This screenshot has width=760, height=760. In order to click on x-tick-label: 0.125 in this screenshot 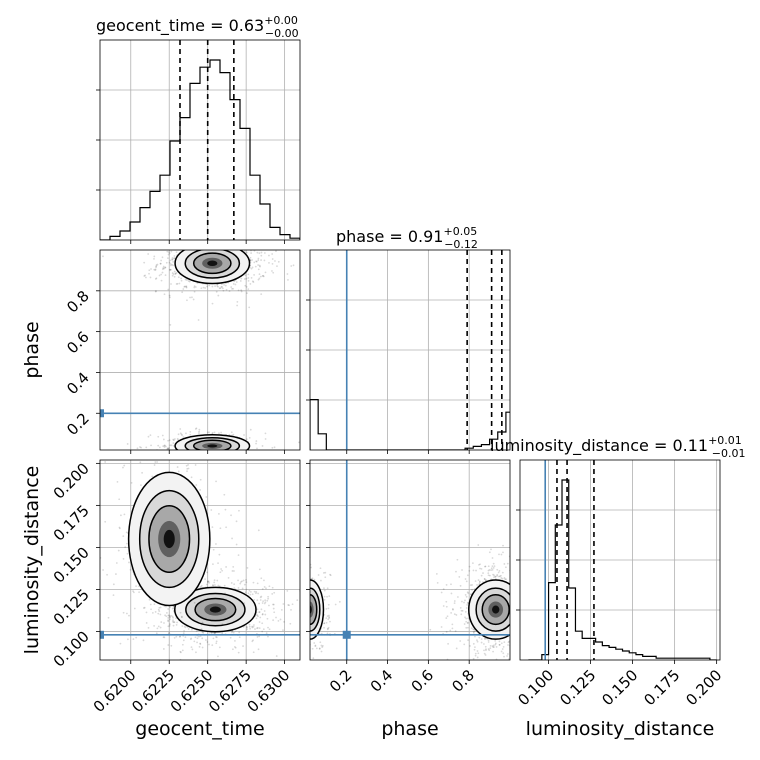, I will do `click(577, 687)`.